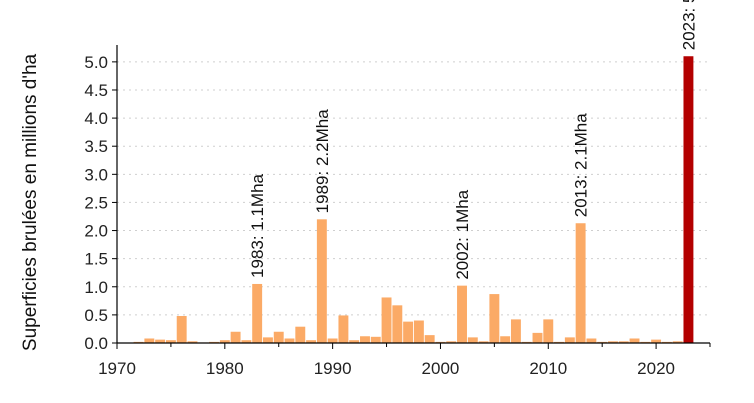 This screenshot has width=754, height=403. Describe the element at coordinates (96, 287) in the screenshot. I see `y-tick-label: 1.0` at that location.